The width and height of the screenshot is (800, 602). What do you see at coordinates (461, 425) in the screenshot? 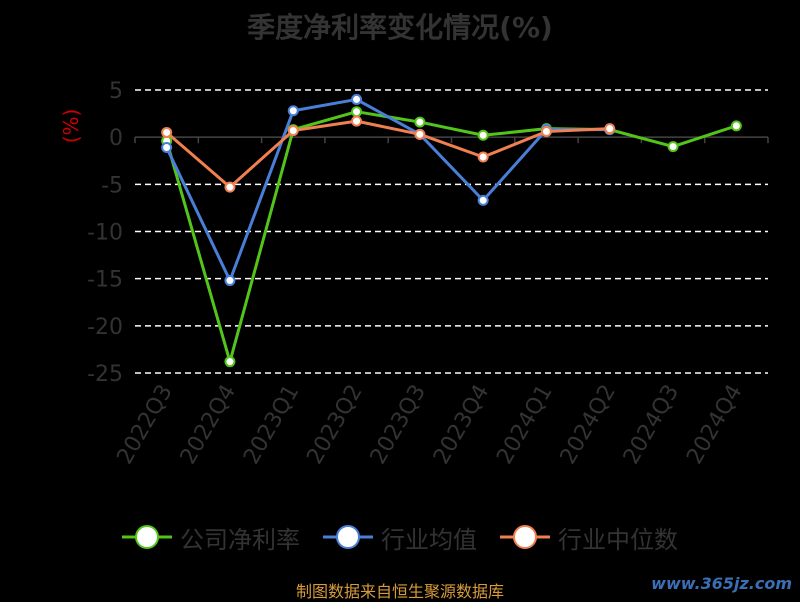
I see `x-tick-label: 2023Q4` at bounding box center [461, 425].